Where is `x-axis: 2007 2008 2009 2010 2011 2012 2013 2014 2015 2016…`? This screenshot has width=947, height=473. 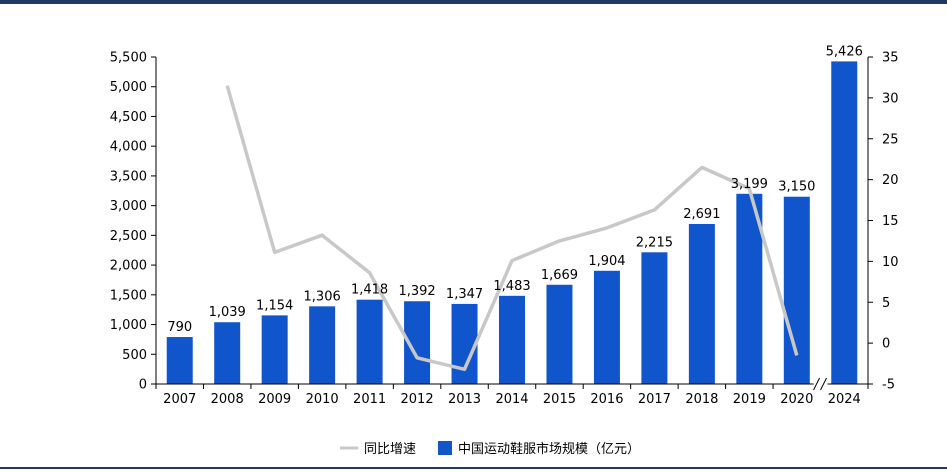 x-axis: 2007 2008 2009 2010 2011 2012 2013 2014 2015 2016… is located at coordinates (512, 392).